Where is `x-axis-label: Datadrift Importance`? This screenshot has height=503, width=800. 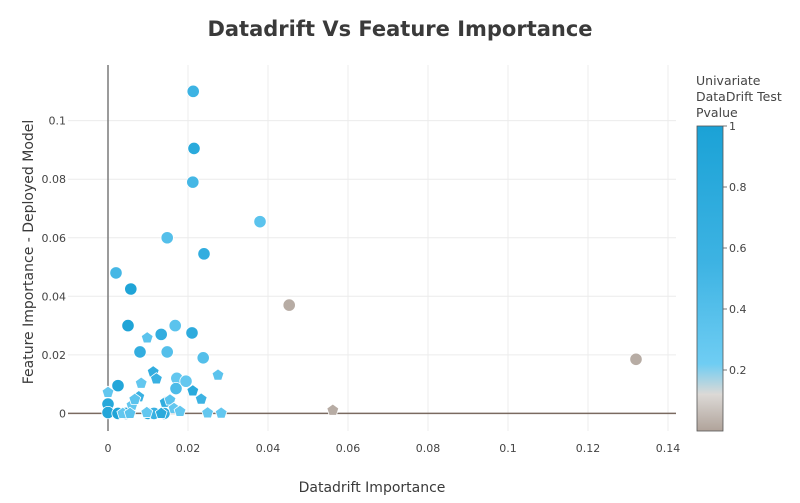 x-axis-label: Datadrift Importance is located at coordinates (372, 488).